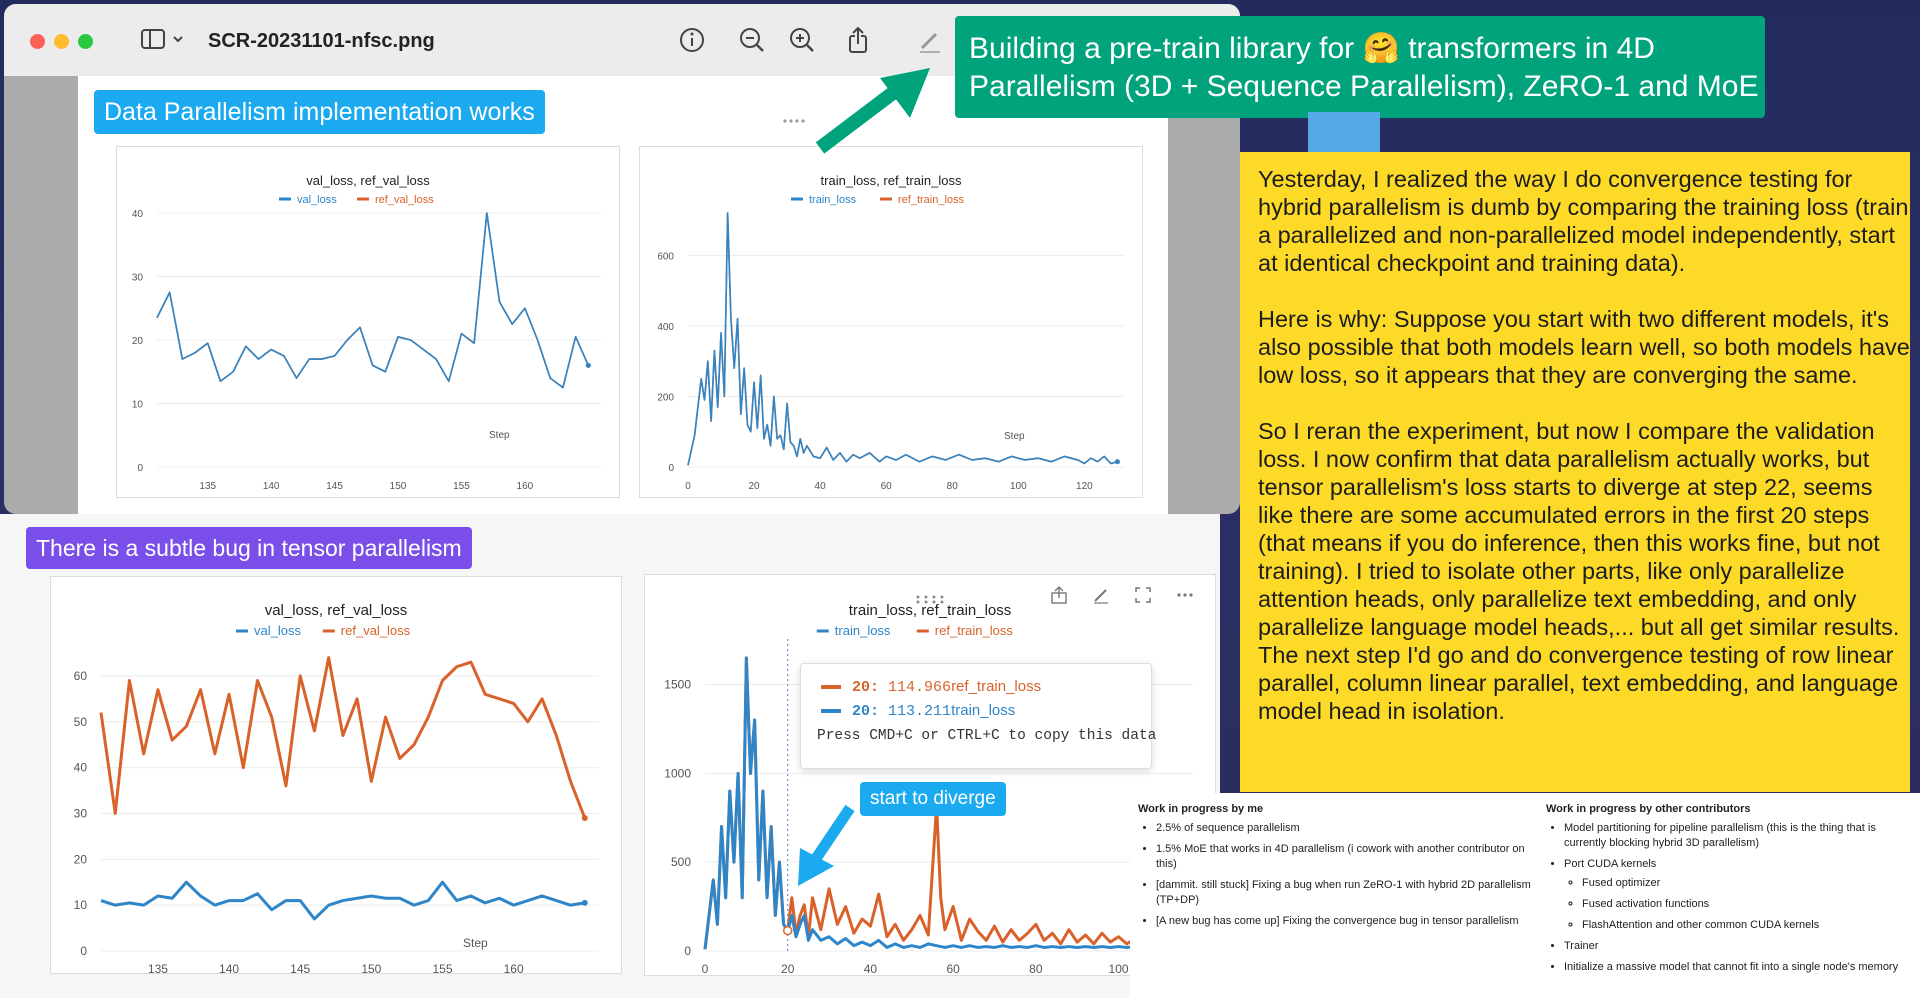  I want to click on tooltip-series-name: ref_train_loss, so click(996, 686).